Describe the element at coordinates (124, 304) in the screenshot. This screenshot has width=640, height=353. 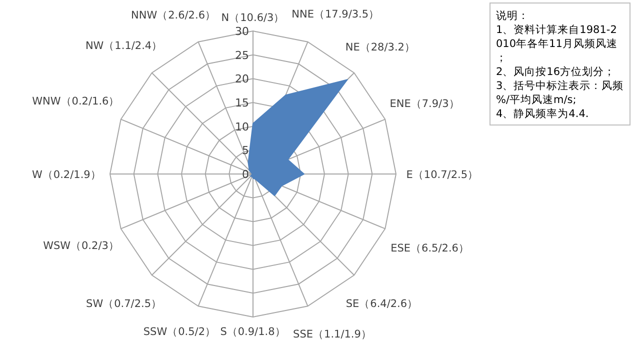
I see `spoke-label: SW（0.7/2.5）` at that location.